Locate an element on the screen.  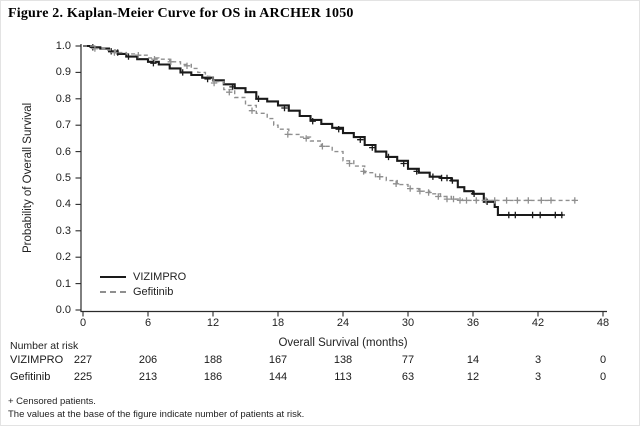
legend-label-gefitinib: Gefitinib is located at coordinates (153, 291).